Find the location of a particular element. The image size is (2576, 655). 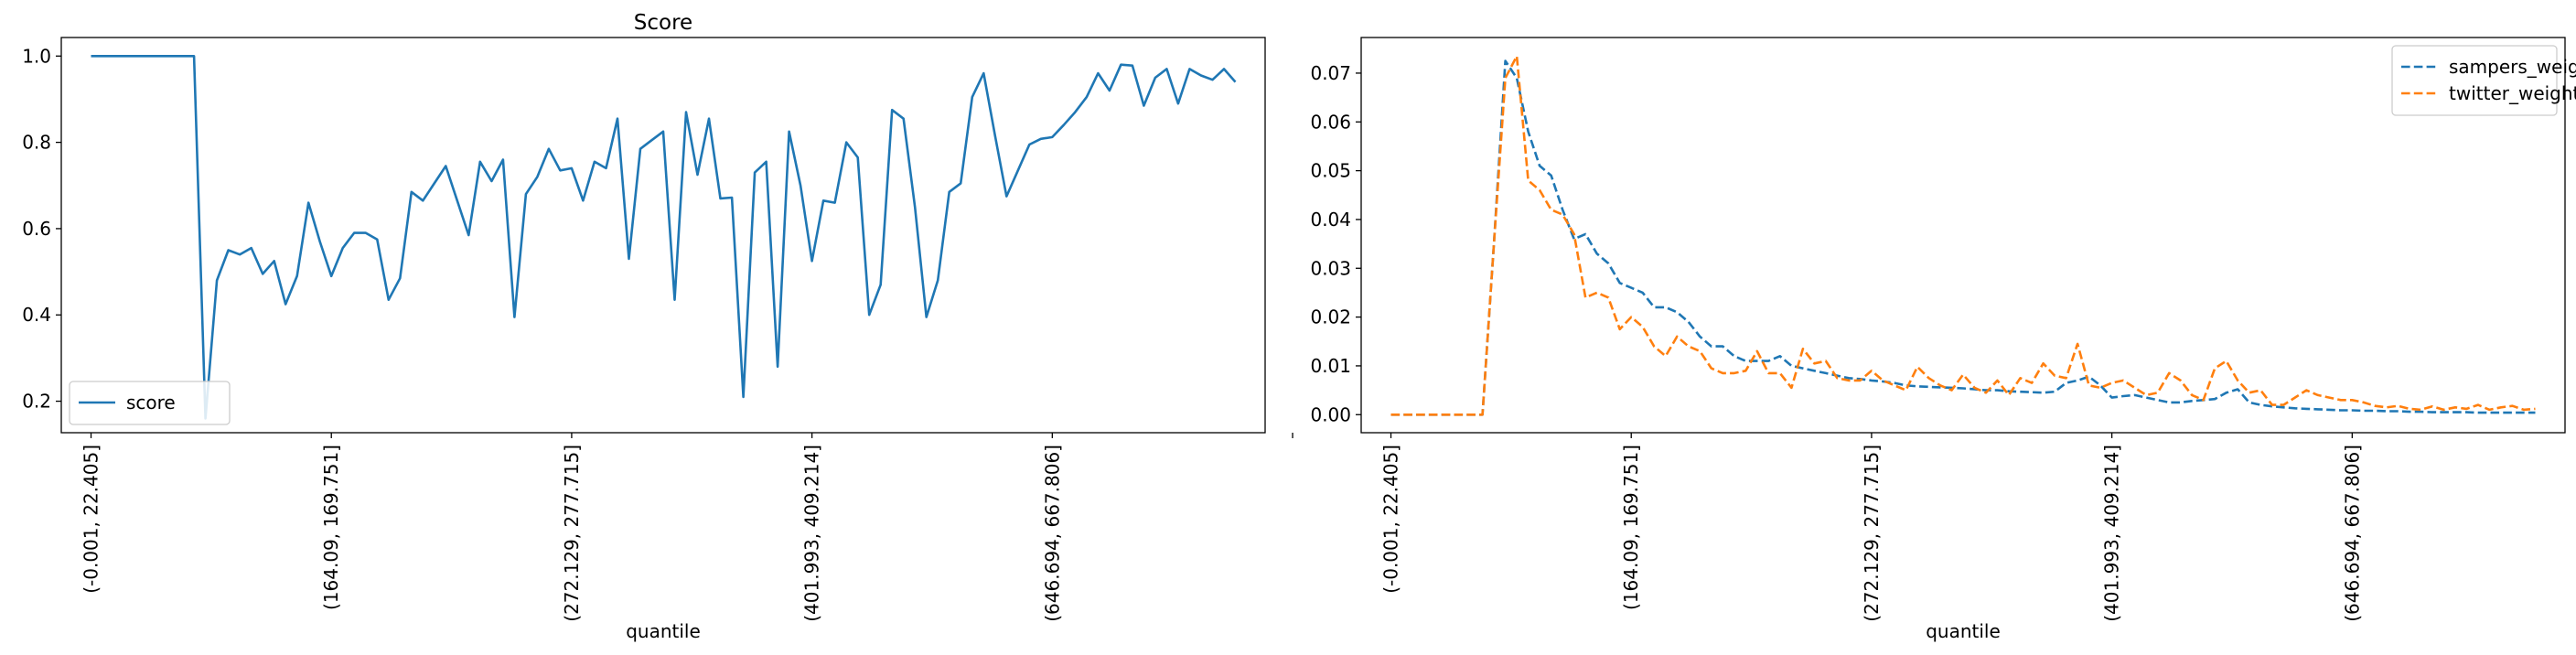

legend-label-twitter_weight: twitter_weight is located at coordinates (2513, 93).